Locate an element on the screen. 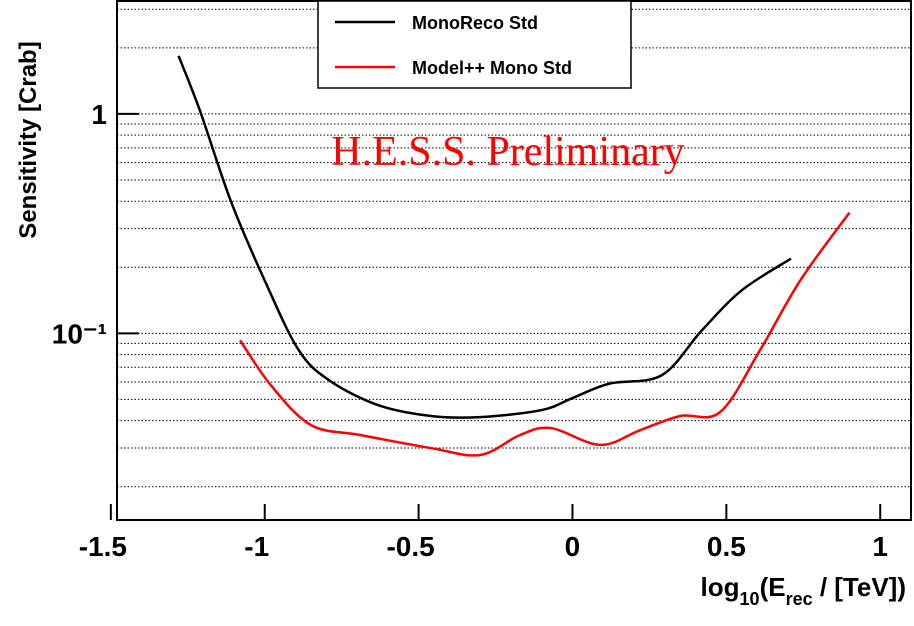 Image resolution: width=914 pixels, height=626 pixels. x-label-part: log is located at coordinates (720, 587).